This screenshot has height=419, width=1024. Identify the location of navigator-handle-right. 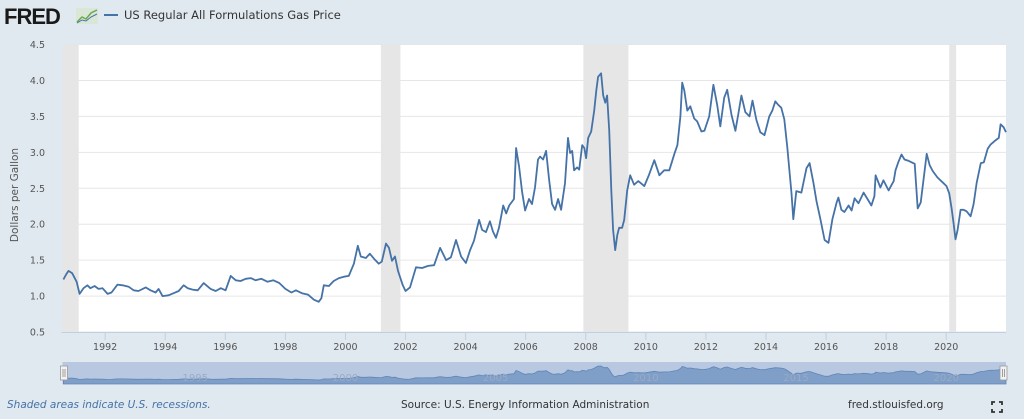
(1003, 373).